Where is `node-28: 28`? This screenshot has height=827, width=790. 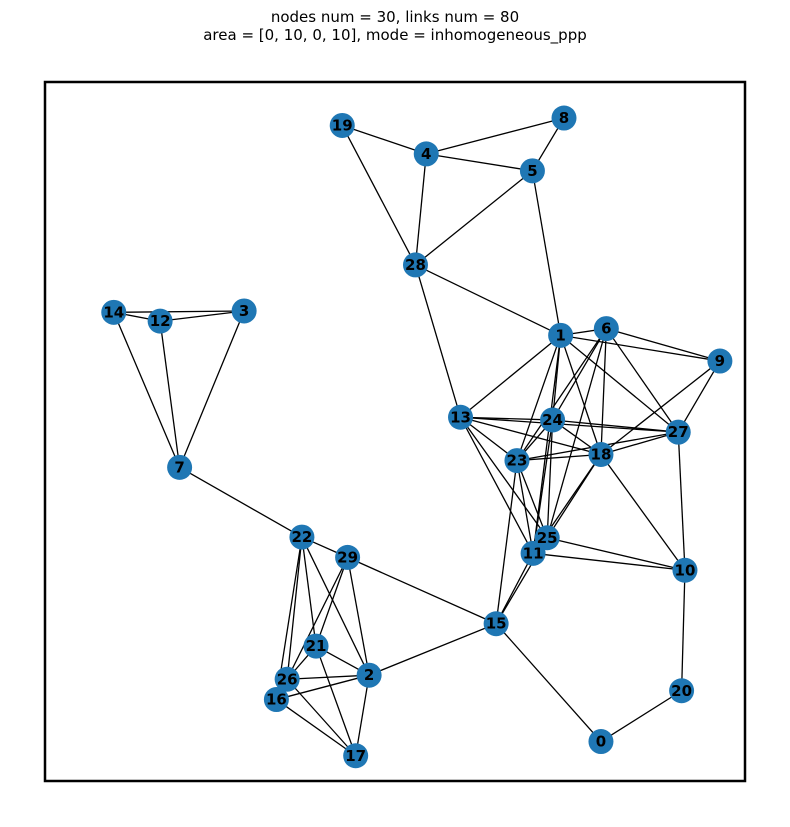 node-28: 28 is located at coordinates (415, 265).